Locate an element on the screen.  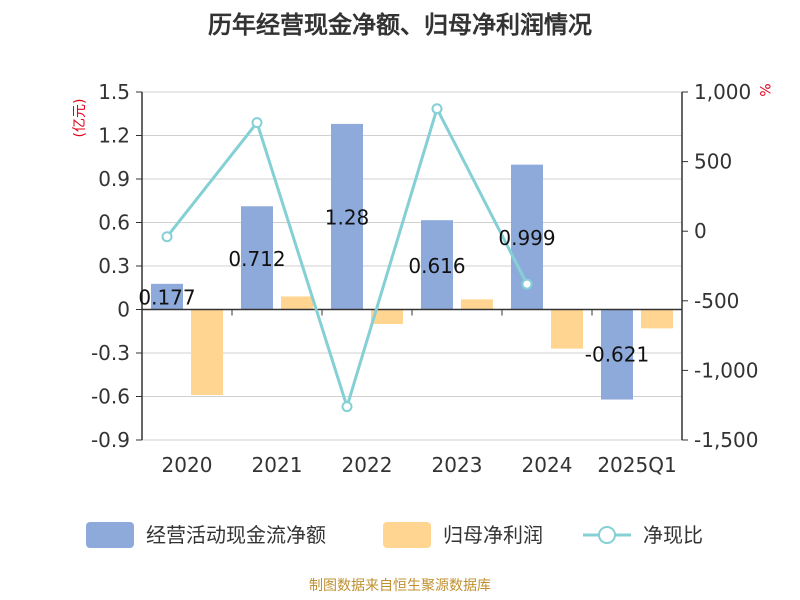
right-tick-label: 0 is located at coordinates (700, 231).